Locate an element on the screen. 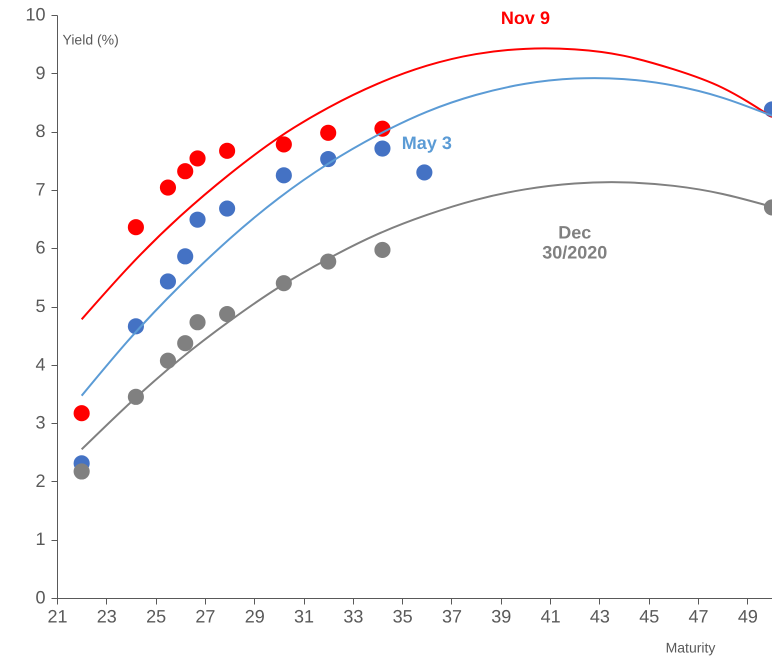  y-tick-label: 8 is located at coordinates (40, 131).